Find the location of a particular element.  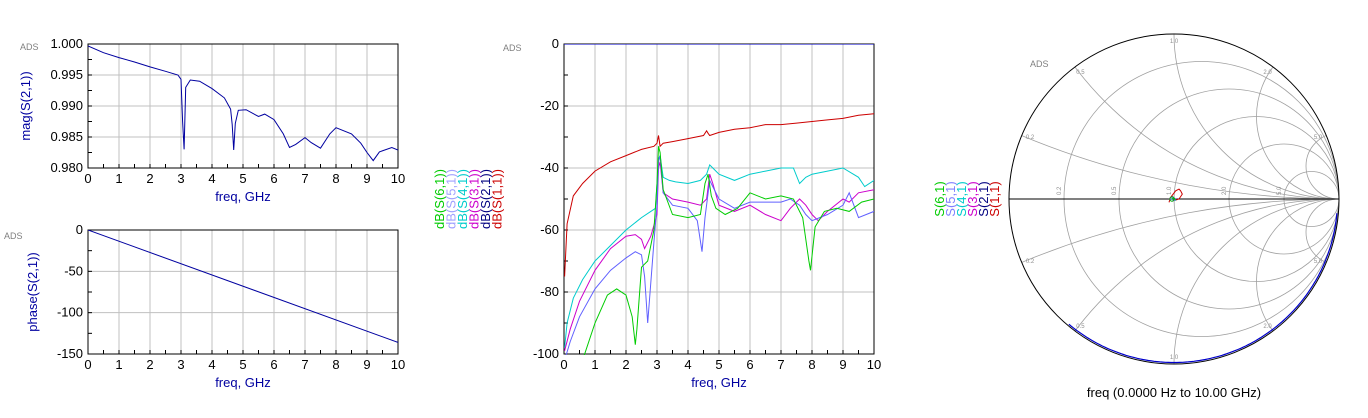

resistance-label: 0.5 is located at coordinates (1115, 190).